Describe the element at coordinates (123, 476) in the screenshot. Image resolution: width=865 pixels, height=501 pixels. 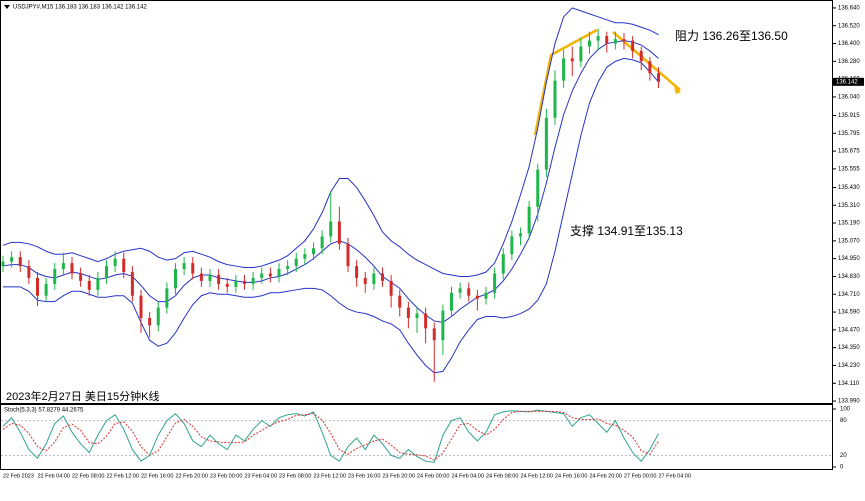
I see `x-tick-label: 22 Feb 12:00` at that location.